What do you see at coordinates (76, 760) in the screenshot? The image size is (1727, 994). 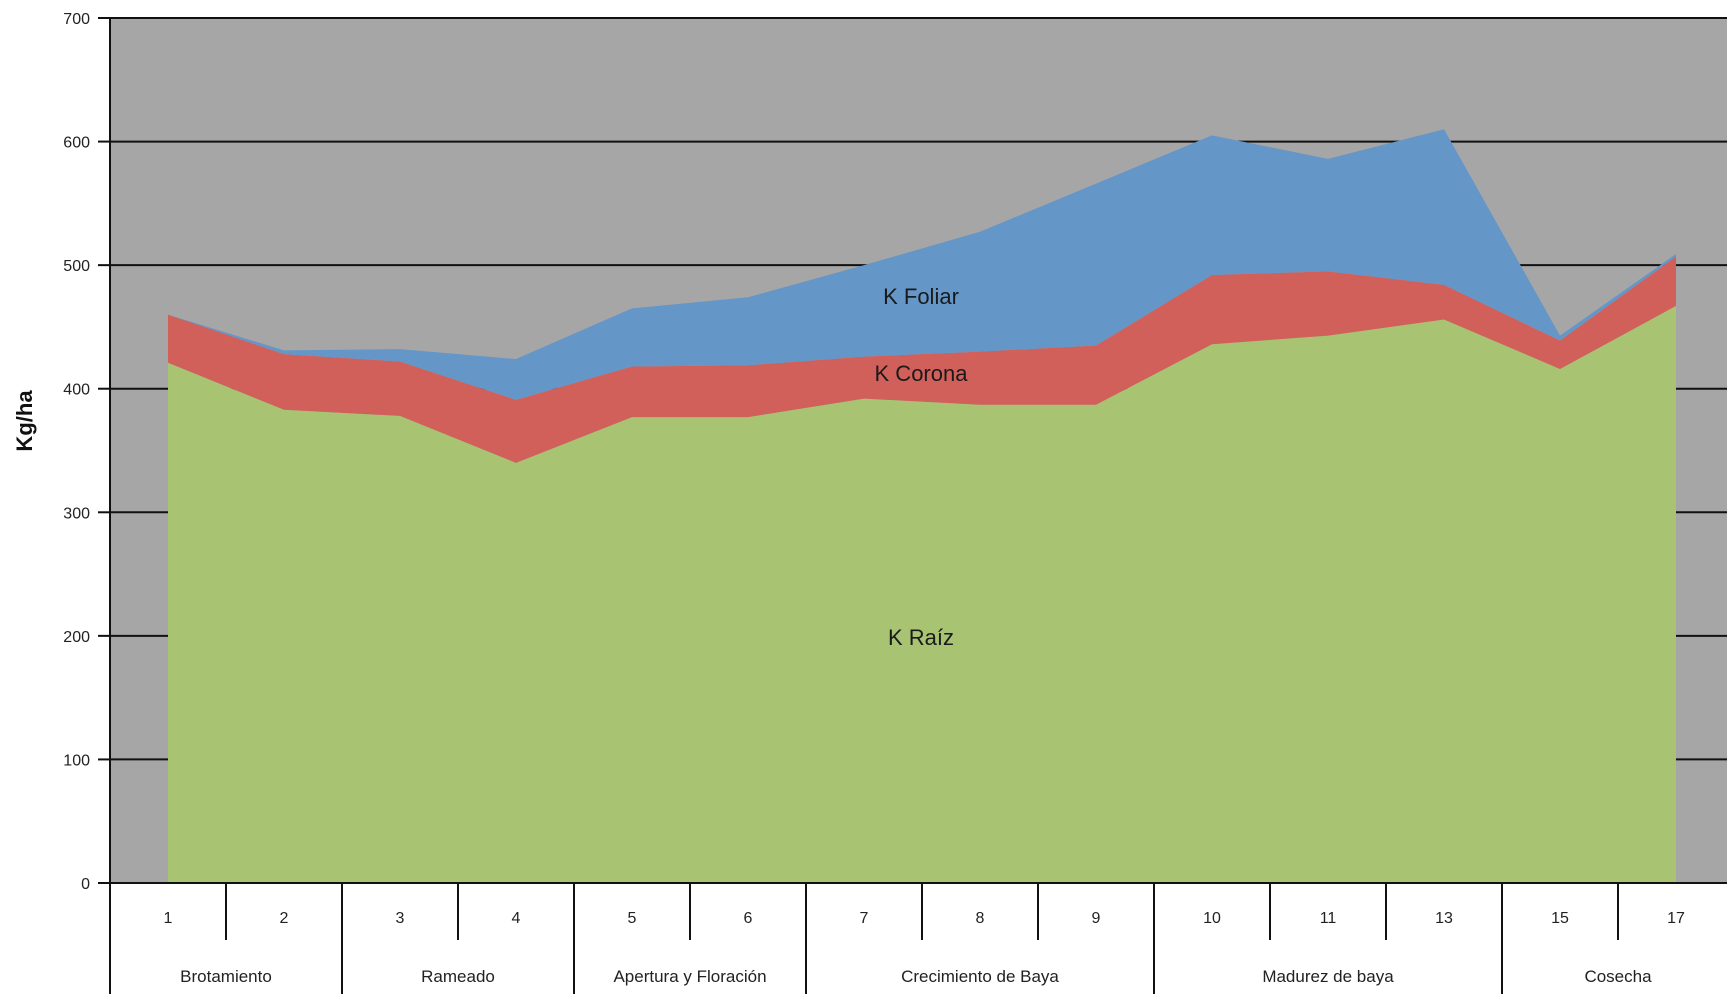 I see `y-tick-label: 100` at bounding box center [76, 760].